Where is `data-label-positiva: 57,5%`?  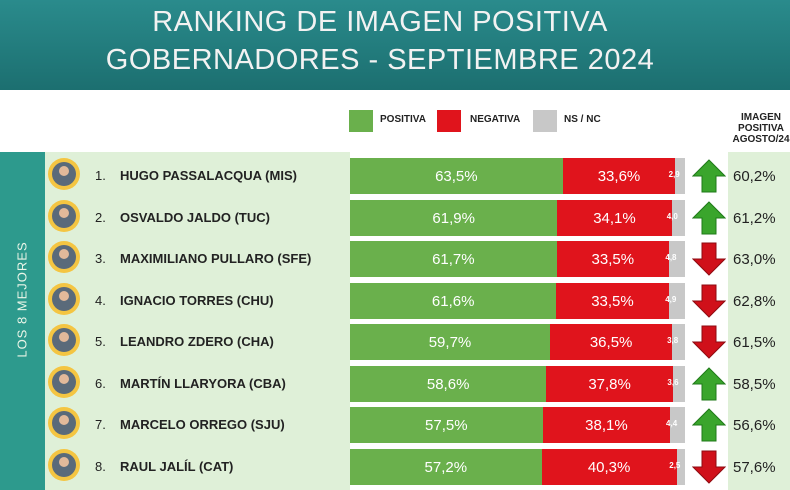
data-label-positiva: 57,5% is located at coordinates (446, 425).